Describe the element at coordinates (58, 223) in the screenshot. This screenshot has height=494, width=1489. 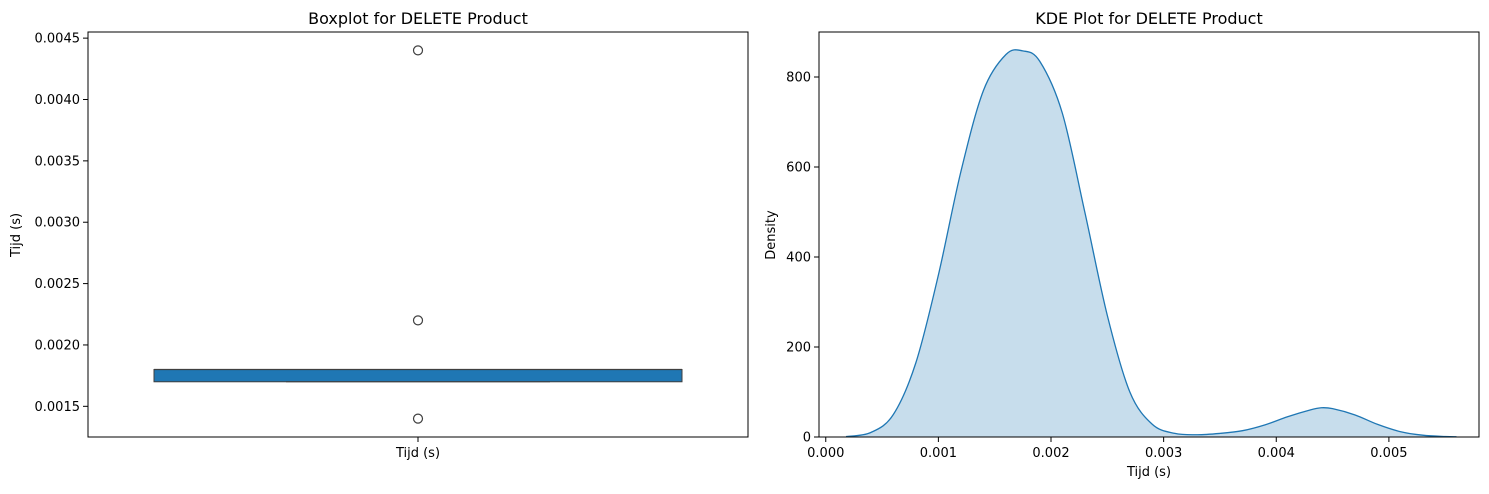
I see `boxplot-y-tick-label: 0.0030` at that location.